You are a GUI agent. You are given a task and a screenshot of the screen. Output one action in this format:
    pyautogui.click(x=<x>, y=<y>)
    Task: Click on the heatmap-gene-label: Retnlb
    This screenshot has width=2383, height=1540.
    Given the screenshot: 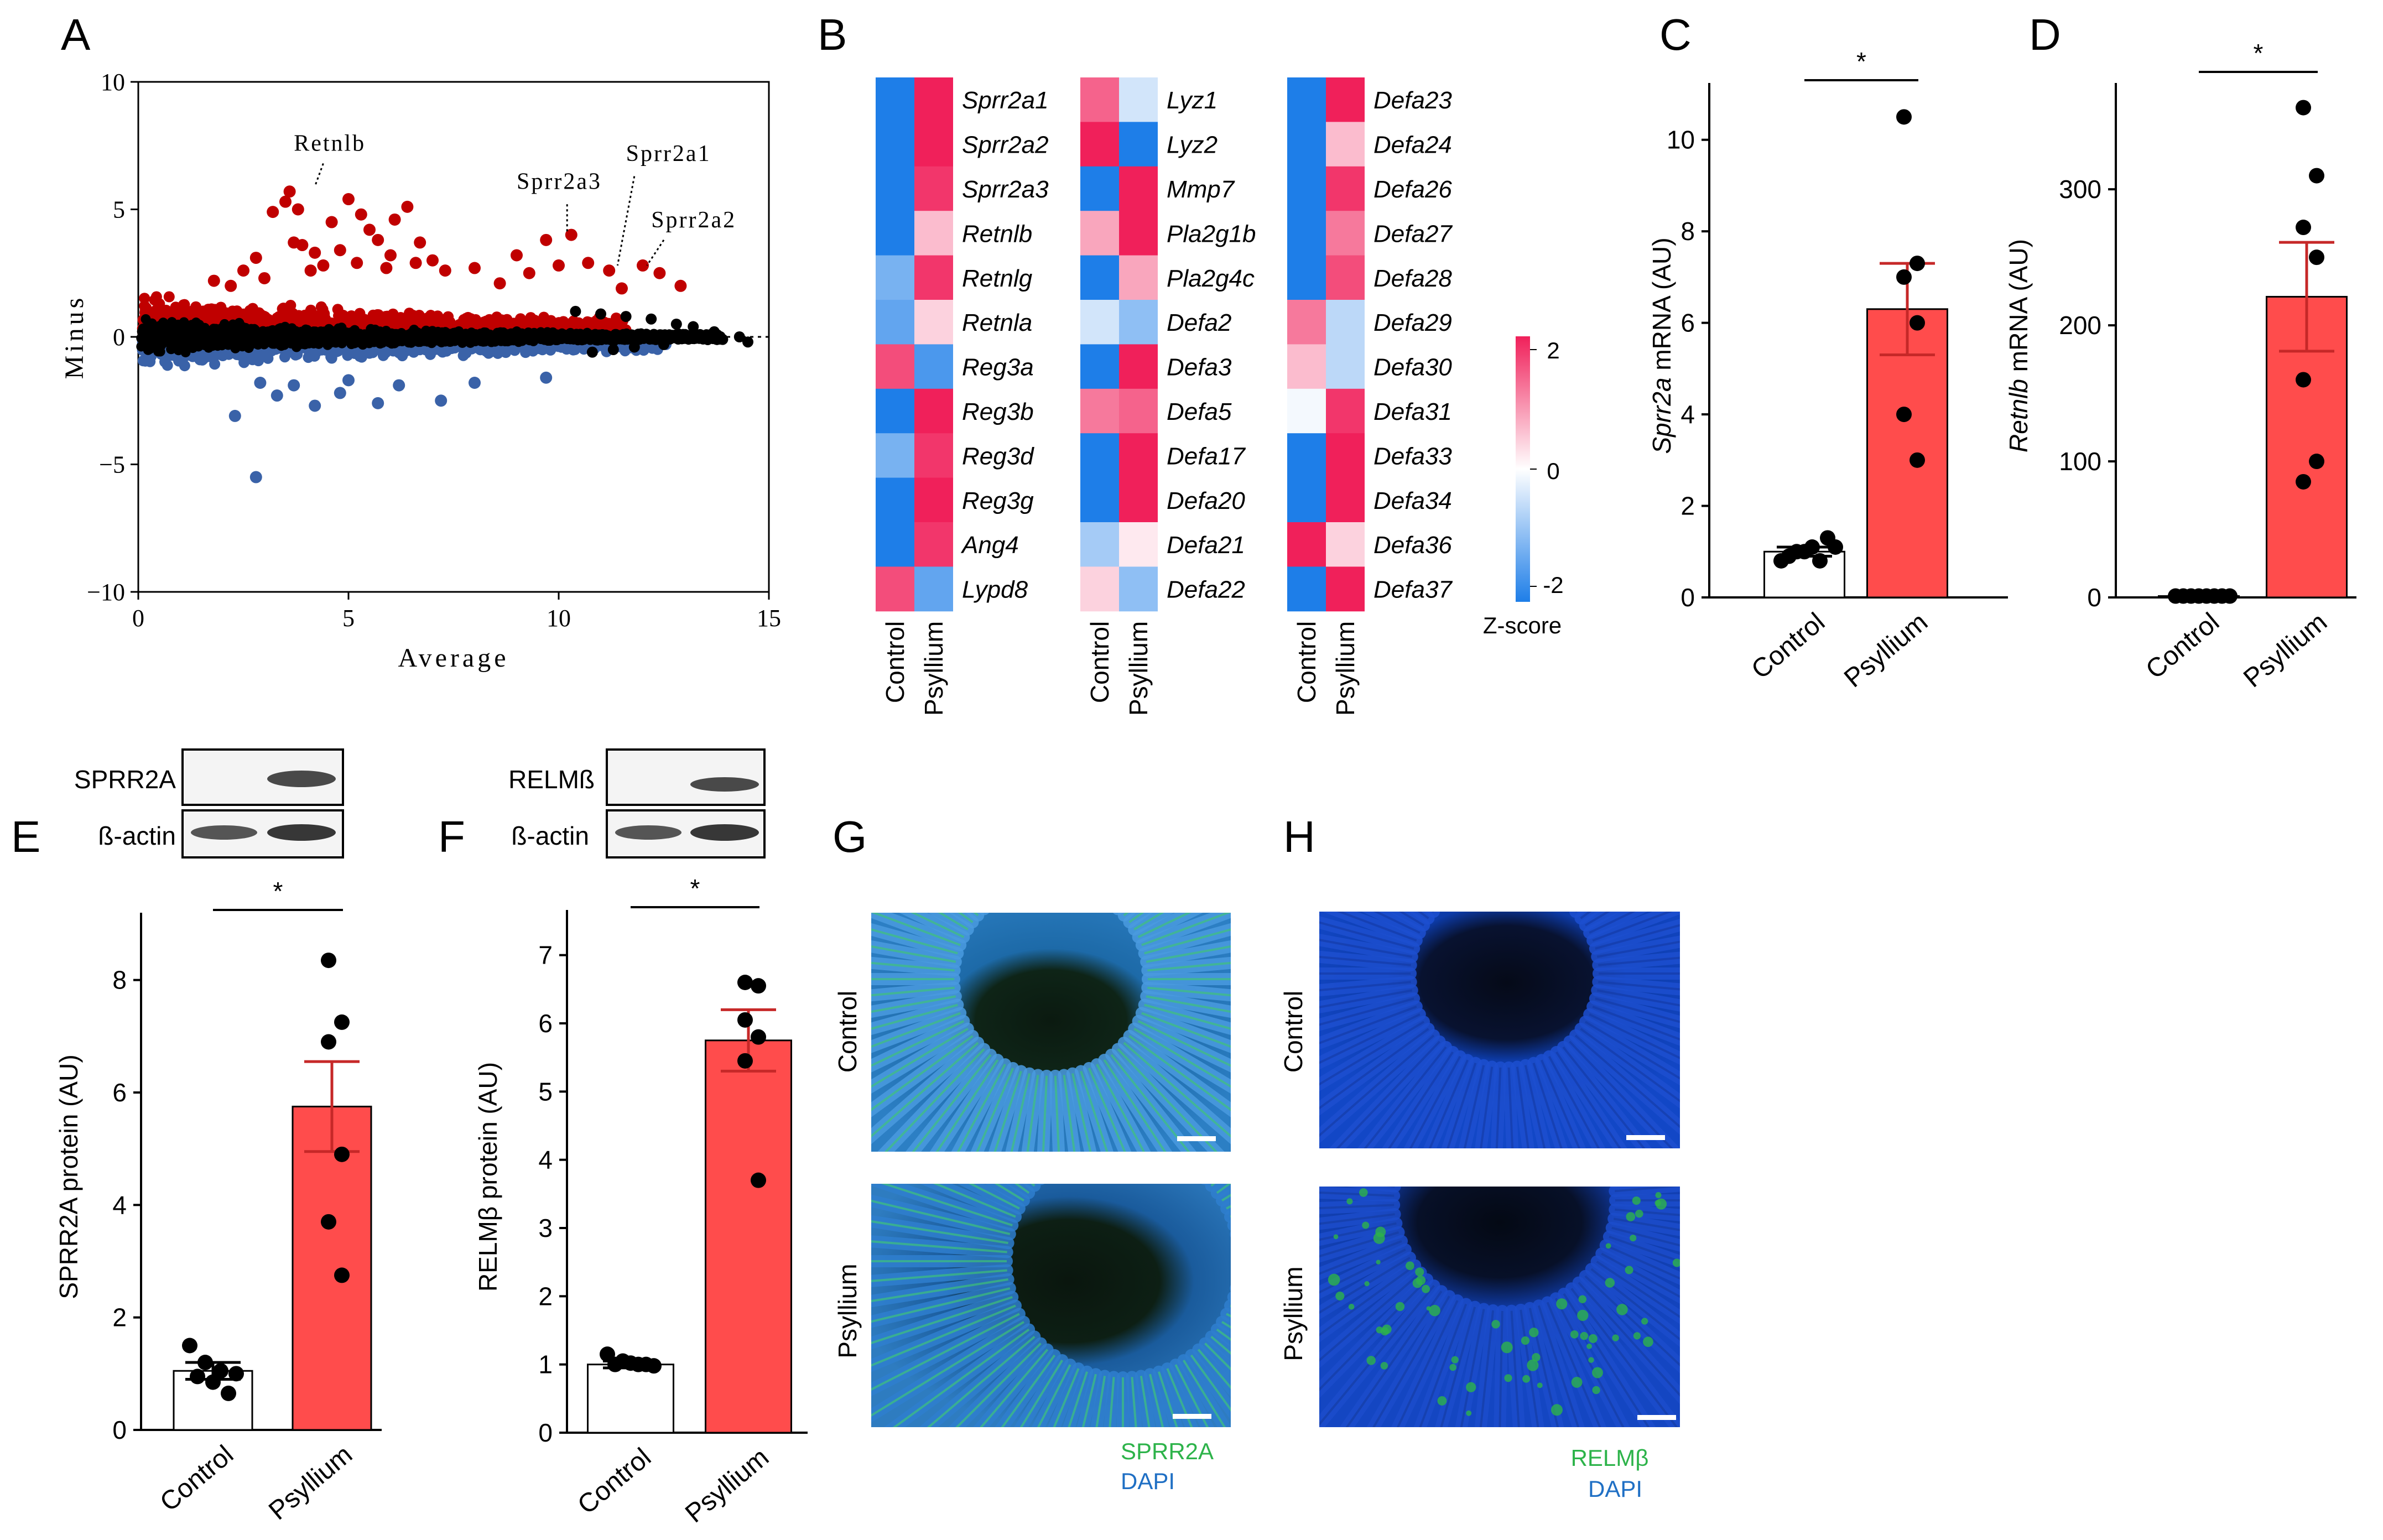 What is the action you would take?
    pyautogui.click(x=997, y=233)
    